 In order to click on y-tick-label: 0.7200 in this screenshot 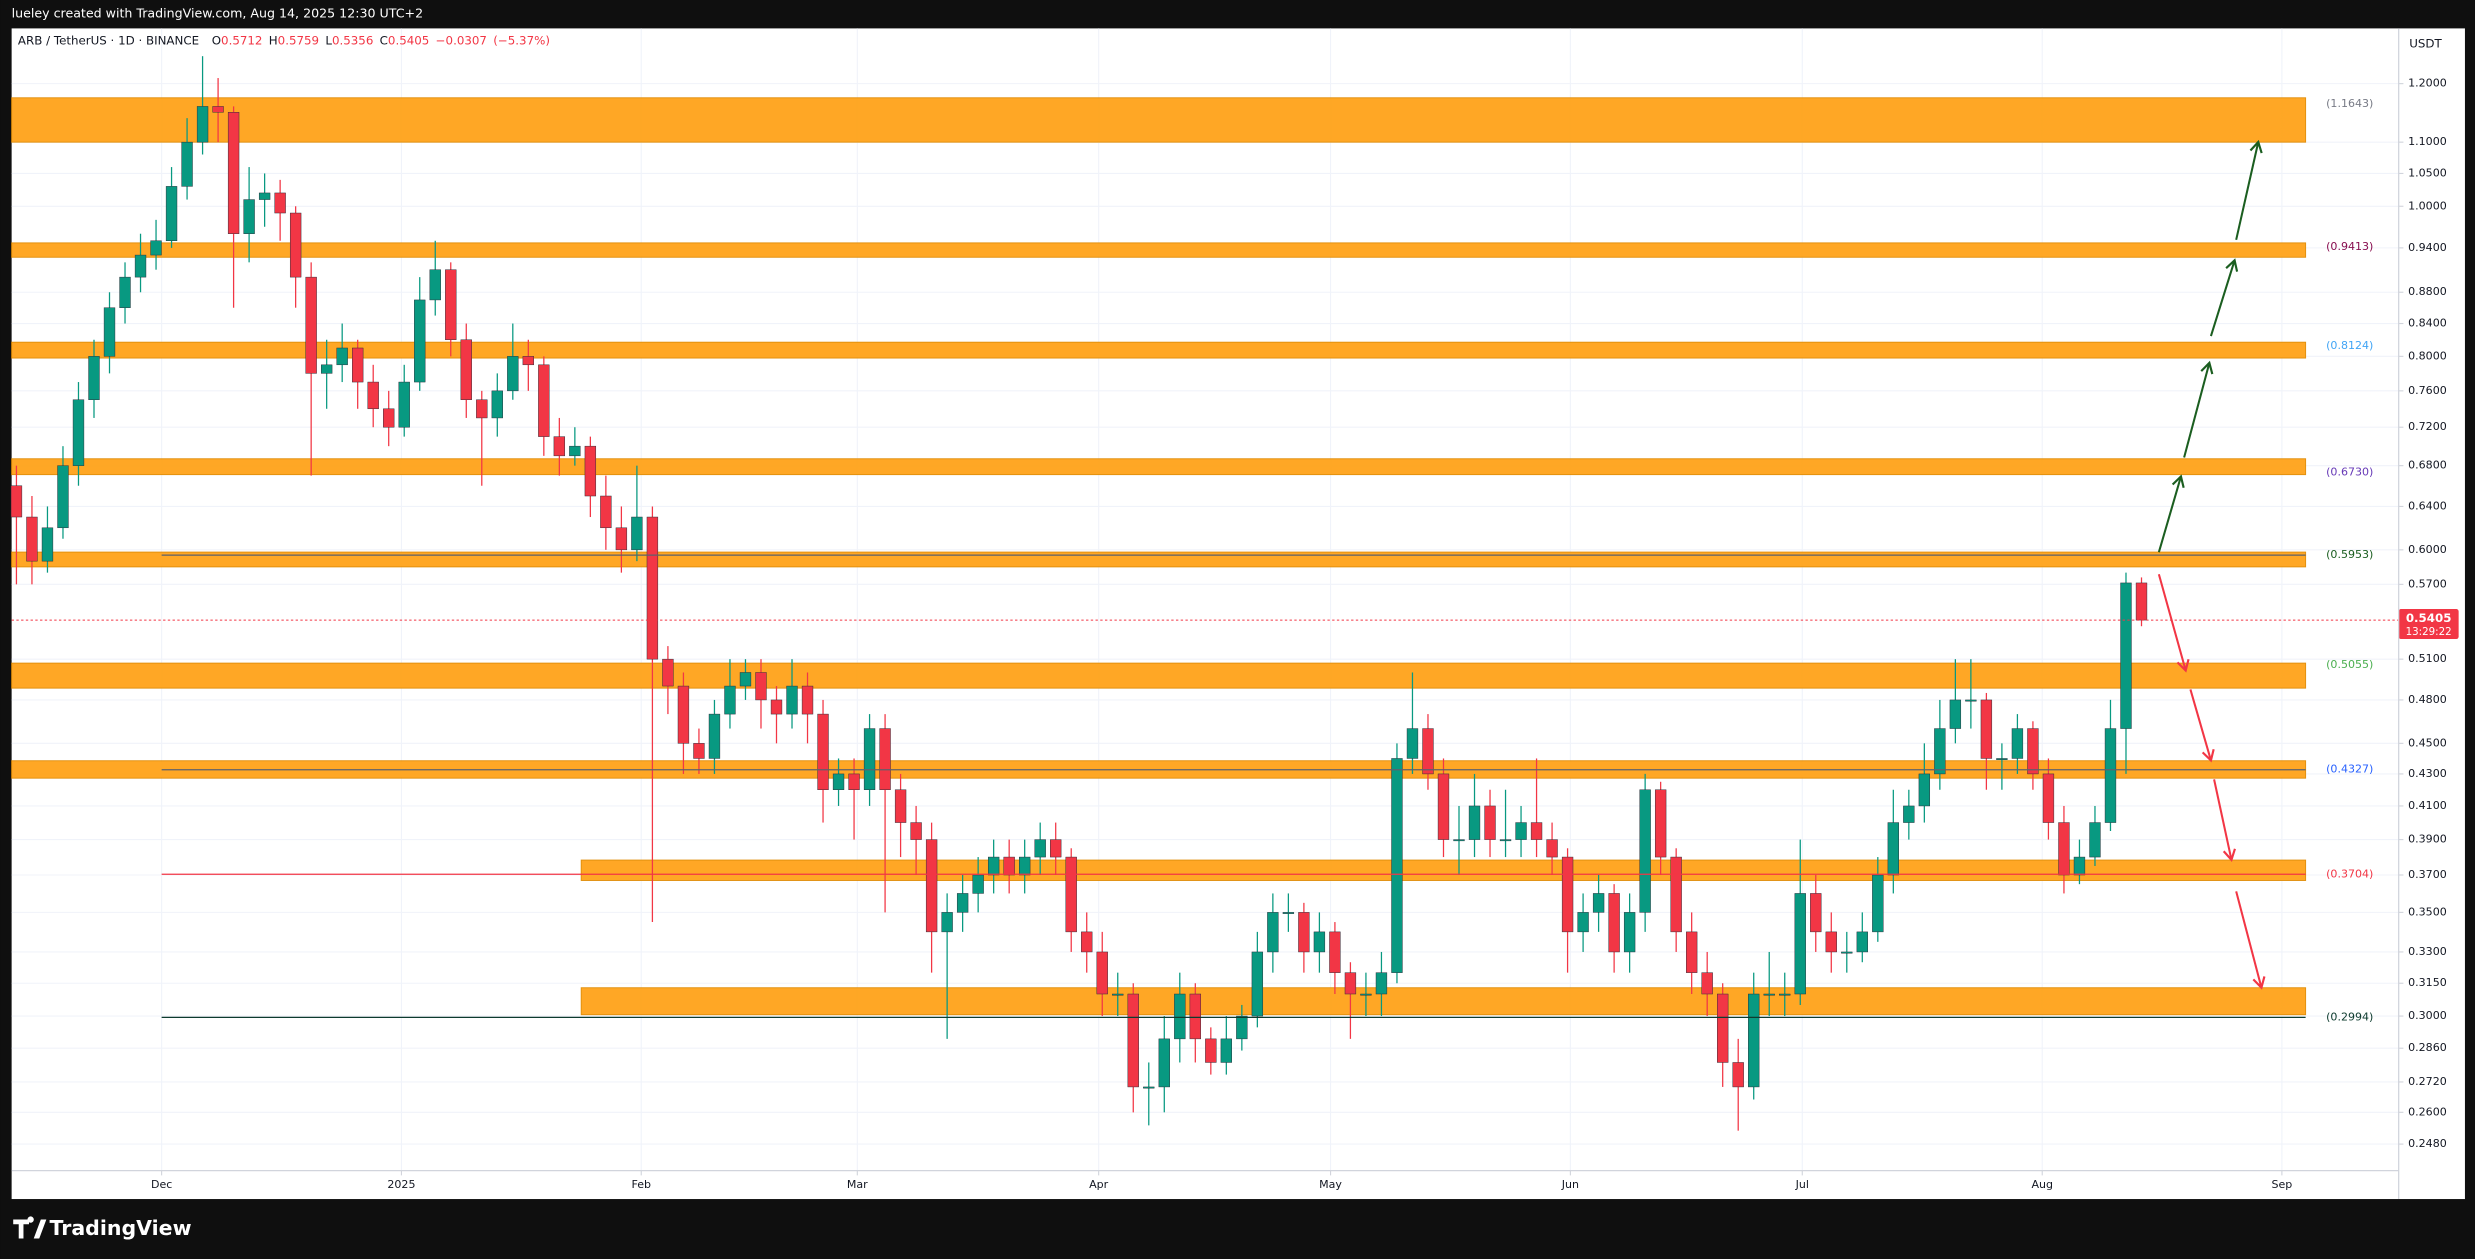, I will do `click(2427, 426)`.